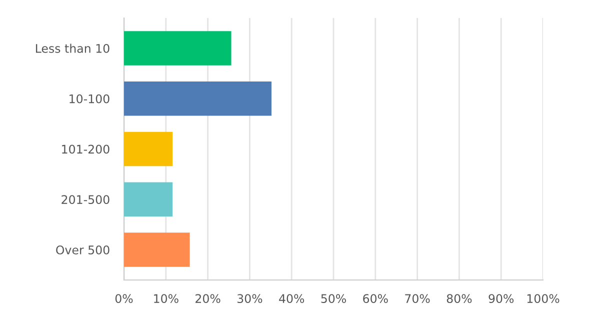 The height and width of the screenshot is (322, 602). Describe the element at coordinates (291, 299) in the screenshot. I see `x-tick-label: 40%` at that location.